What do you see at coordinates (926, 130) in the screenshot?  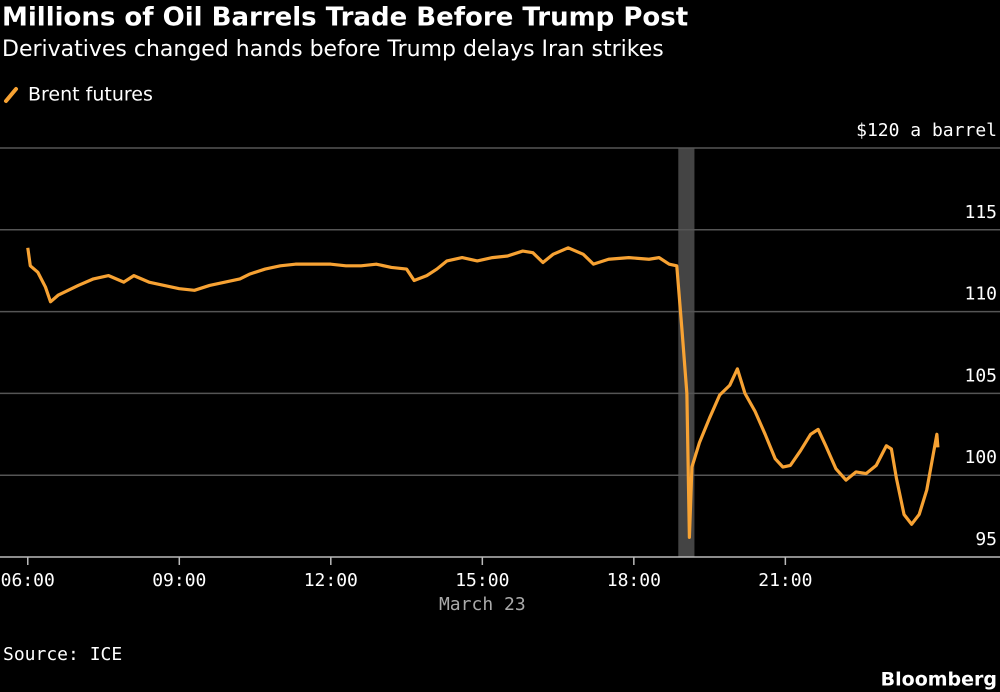 I see `y-tick-label: $120 a barrel` at bounding box center [926, 130].